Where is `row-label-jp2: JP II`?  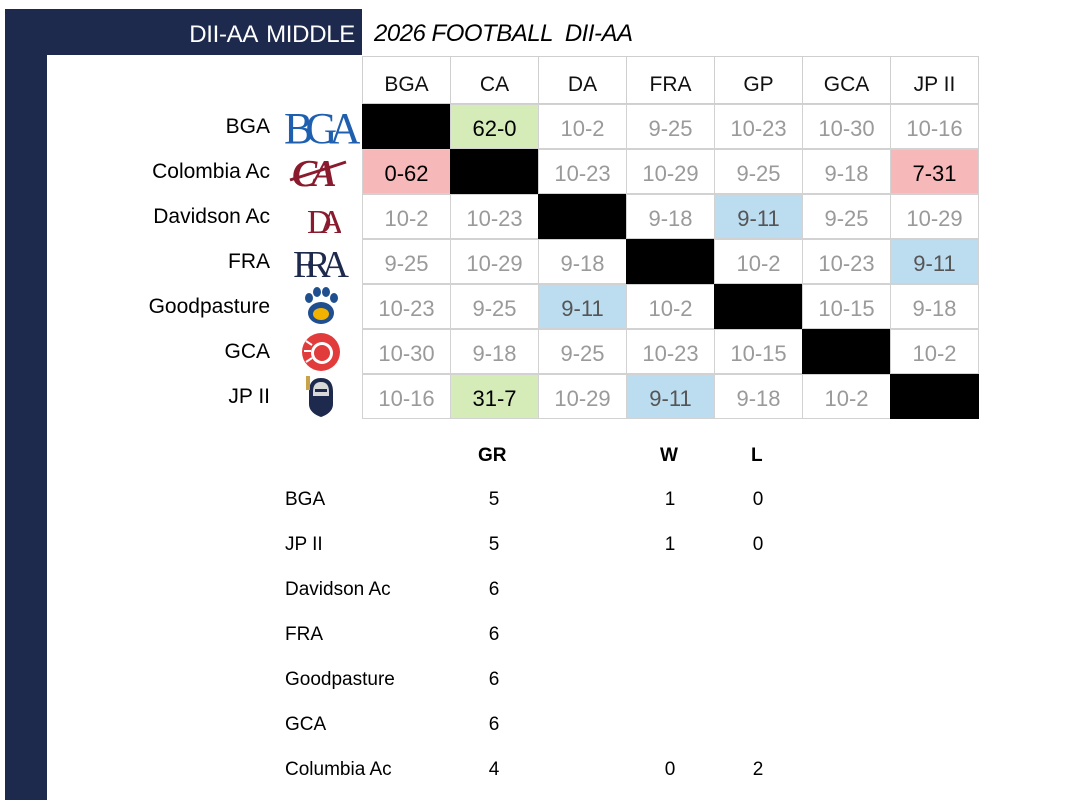 row-label-jp2: JP II is located at coordinates (249, 396).